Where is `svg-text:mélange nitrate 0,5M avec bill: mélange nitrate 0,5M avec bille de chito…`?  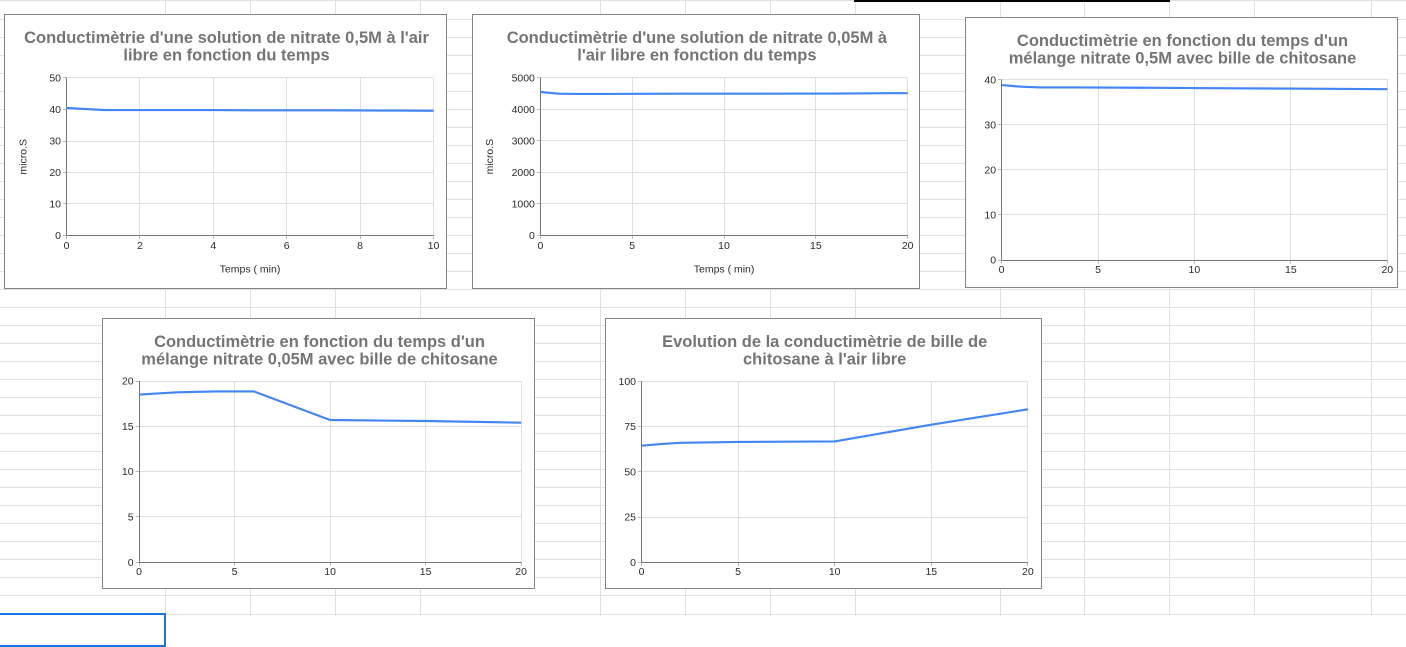 svg-text:mélange nitrate 0,5M avec bill: mélange nitrate 0,5M avec bille de chito… is located at coordinates (1182, 59).